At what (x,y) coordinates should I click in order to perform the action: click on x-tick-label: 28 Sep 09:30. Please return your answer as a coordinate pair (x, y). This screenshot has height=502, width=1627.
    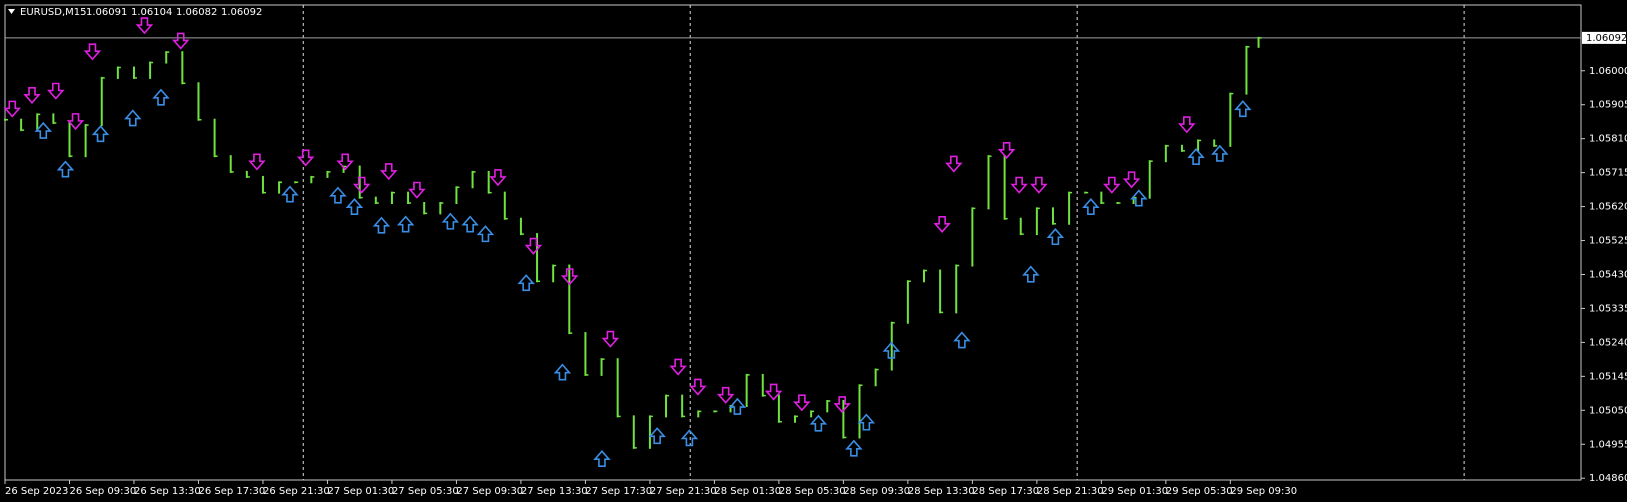
    Looking at the image, I should click on (876, 491).